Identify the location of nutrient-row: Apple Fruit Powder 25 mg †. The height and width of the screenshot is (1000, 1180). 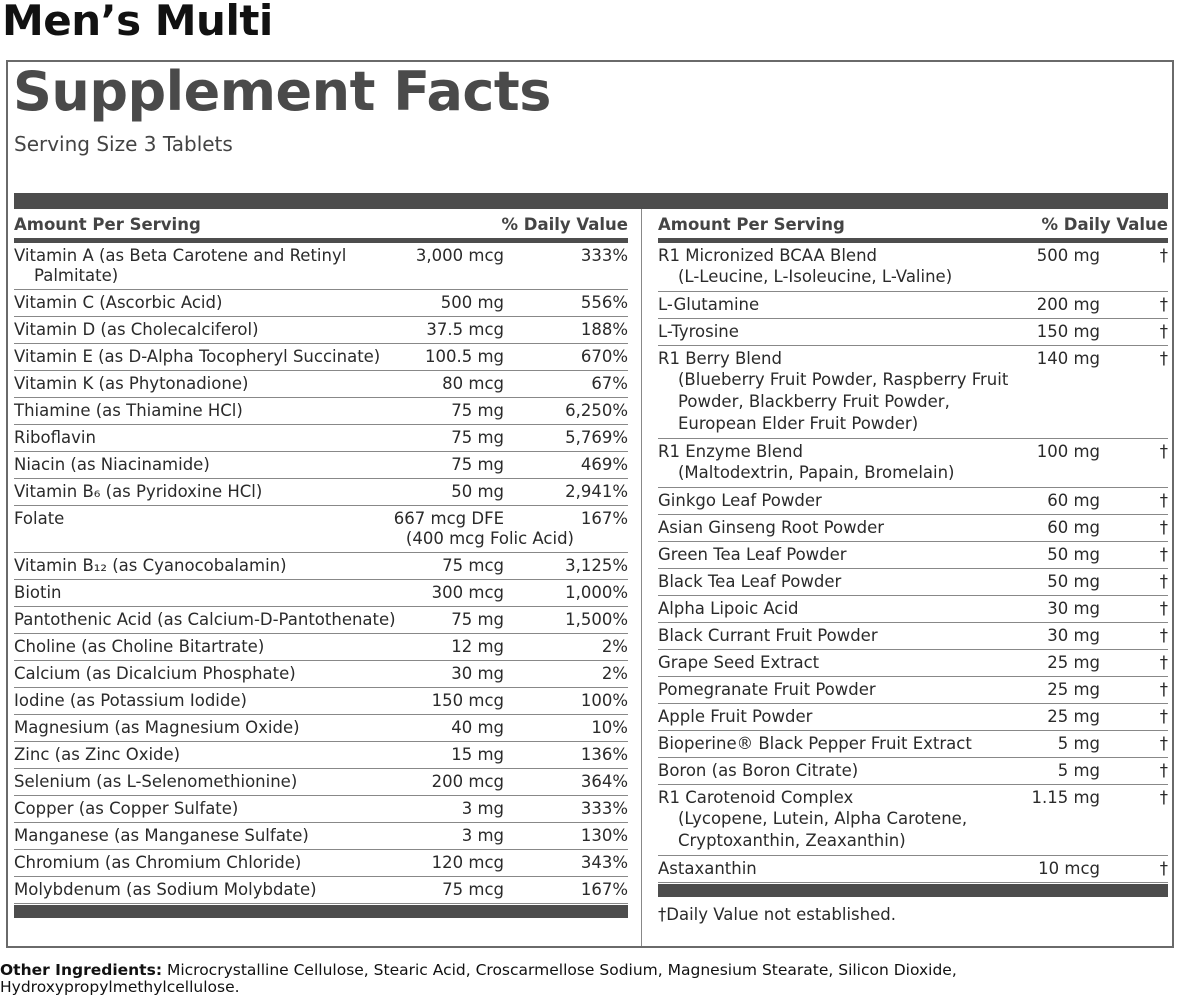
(913, 717).